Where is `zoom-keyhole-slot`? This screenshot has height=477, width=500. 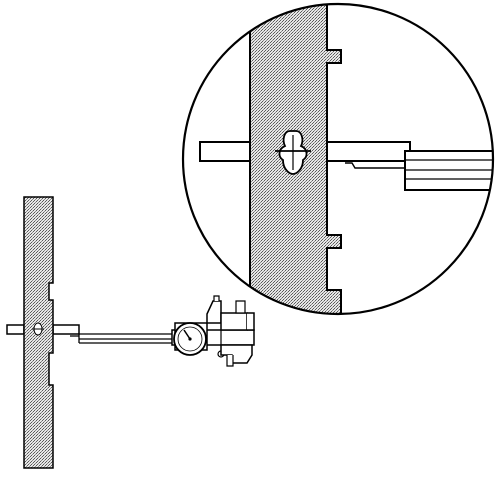
zoom-keyhole-slot is located at coordinates (293, 152).